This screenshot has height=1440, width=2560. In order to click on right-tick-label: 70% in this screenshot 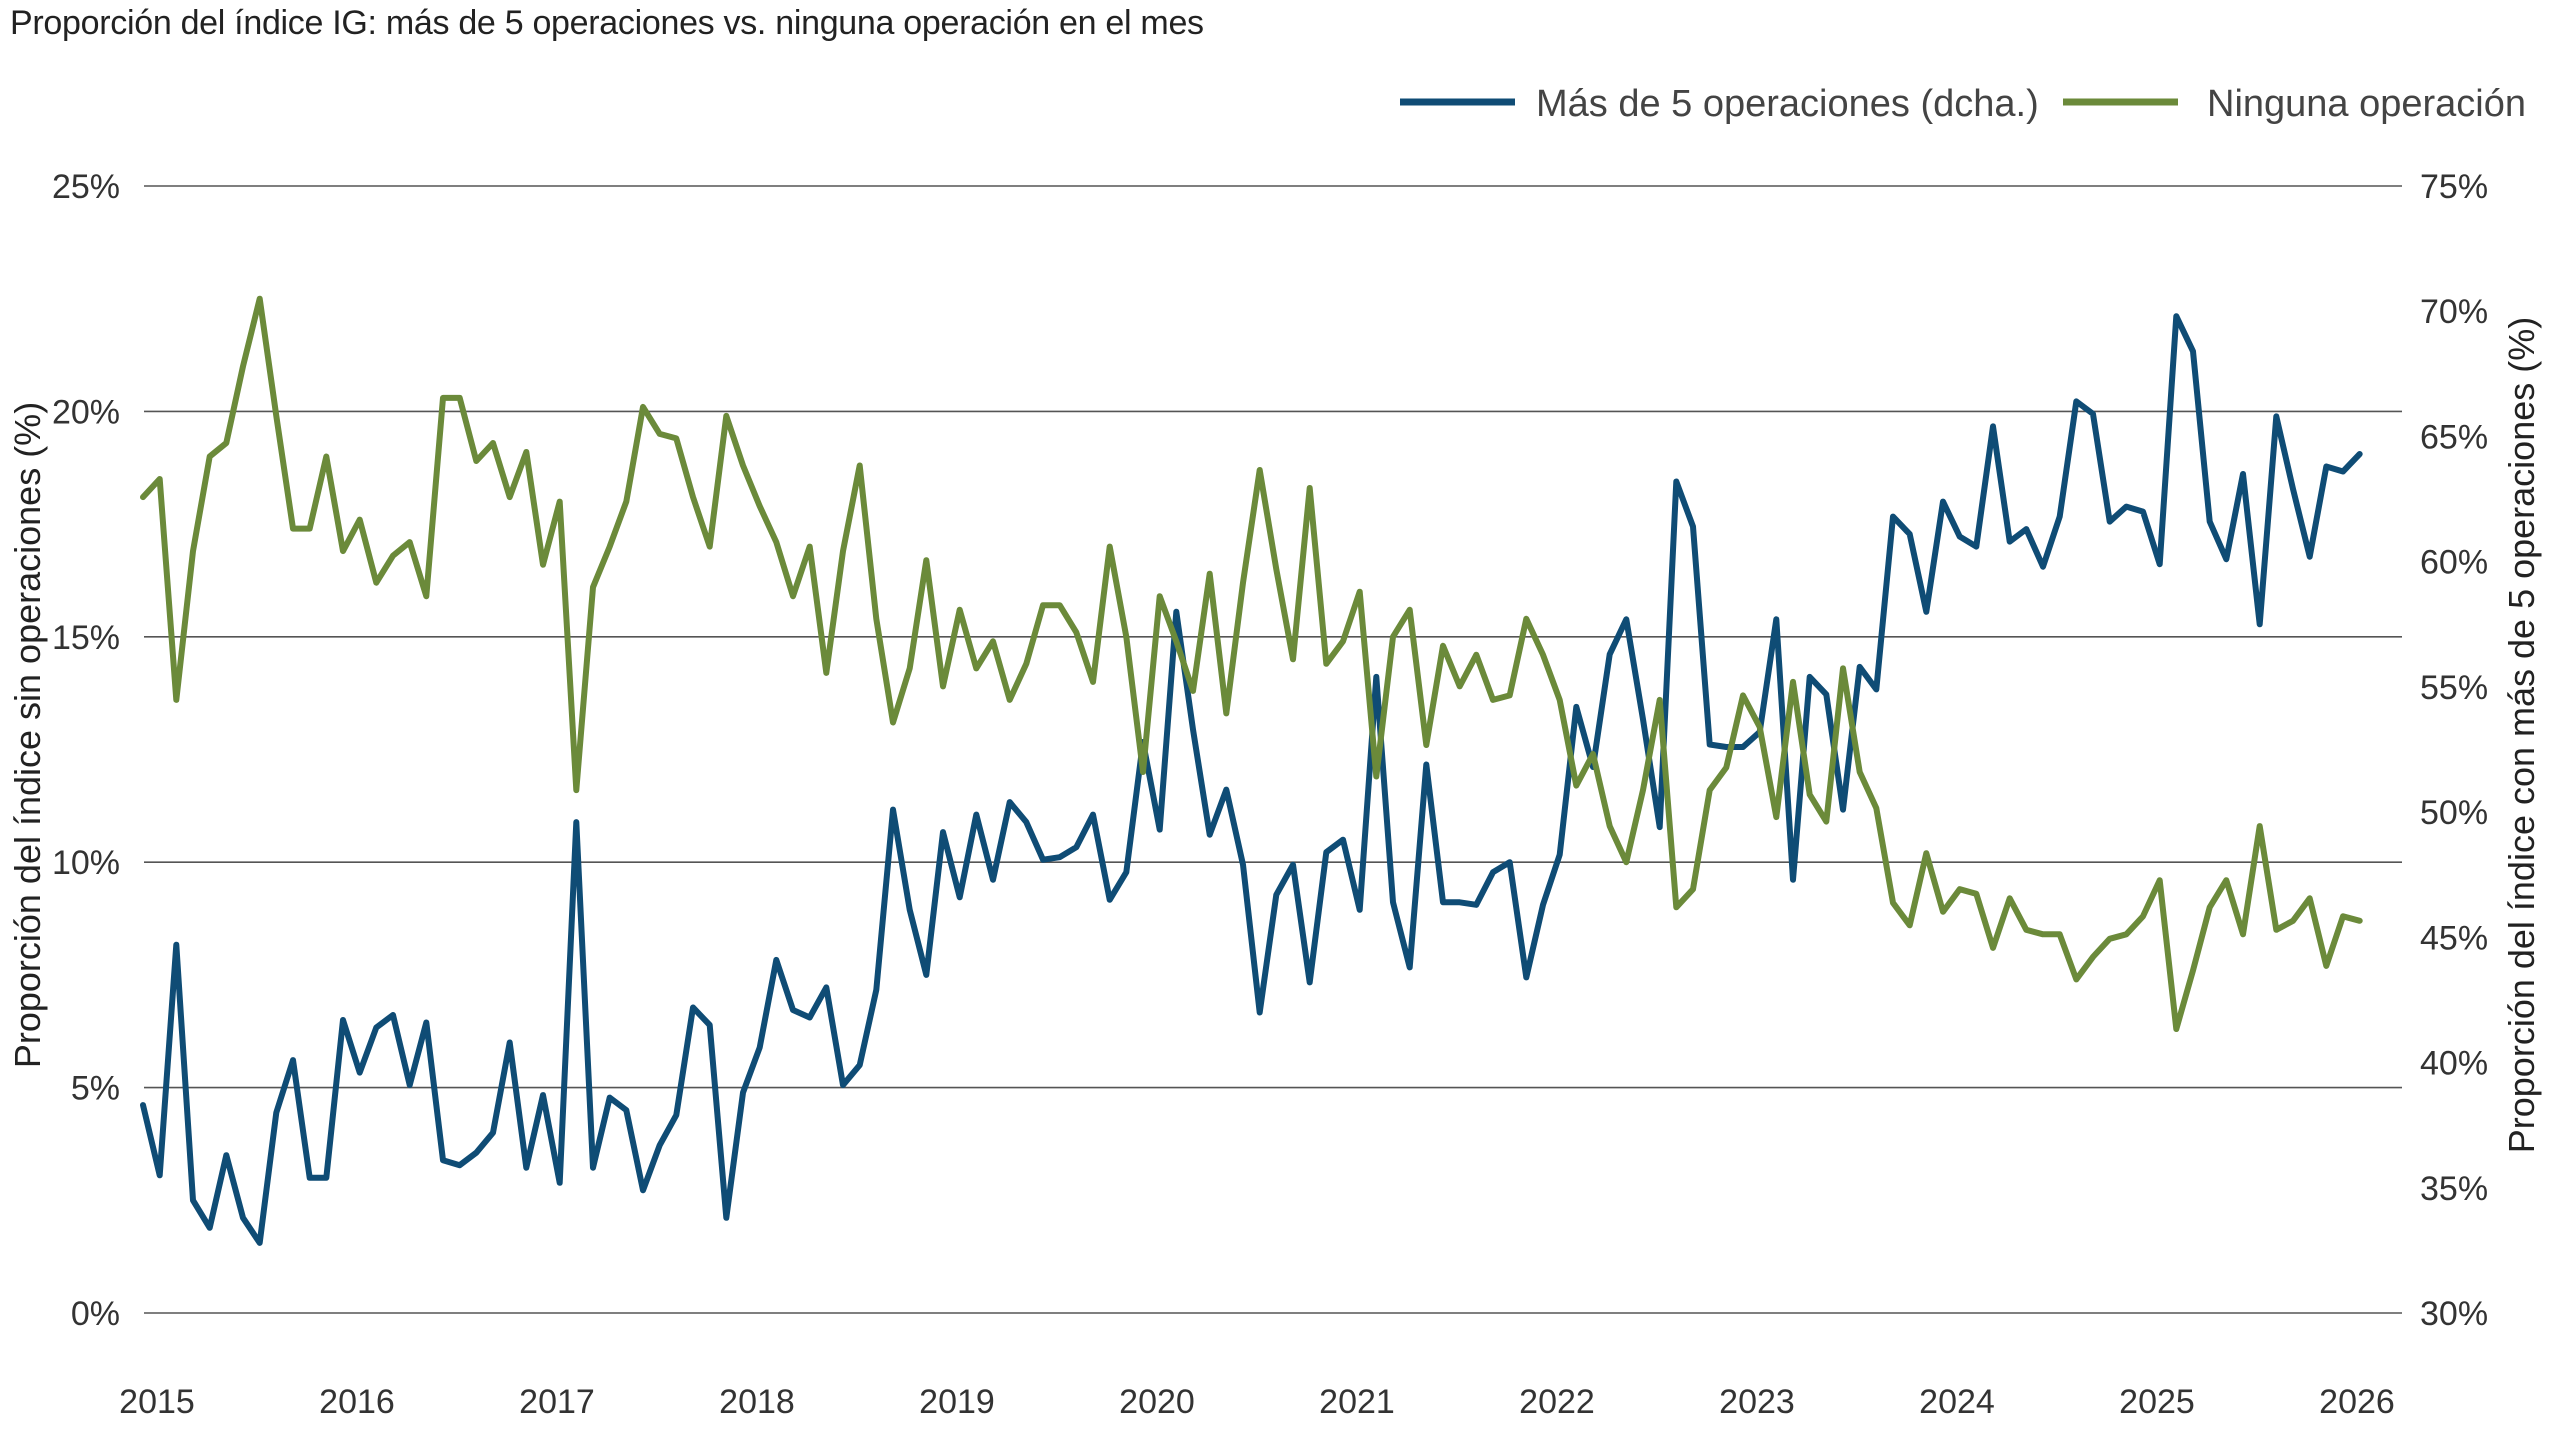, I will do `click(2454, 312)`.